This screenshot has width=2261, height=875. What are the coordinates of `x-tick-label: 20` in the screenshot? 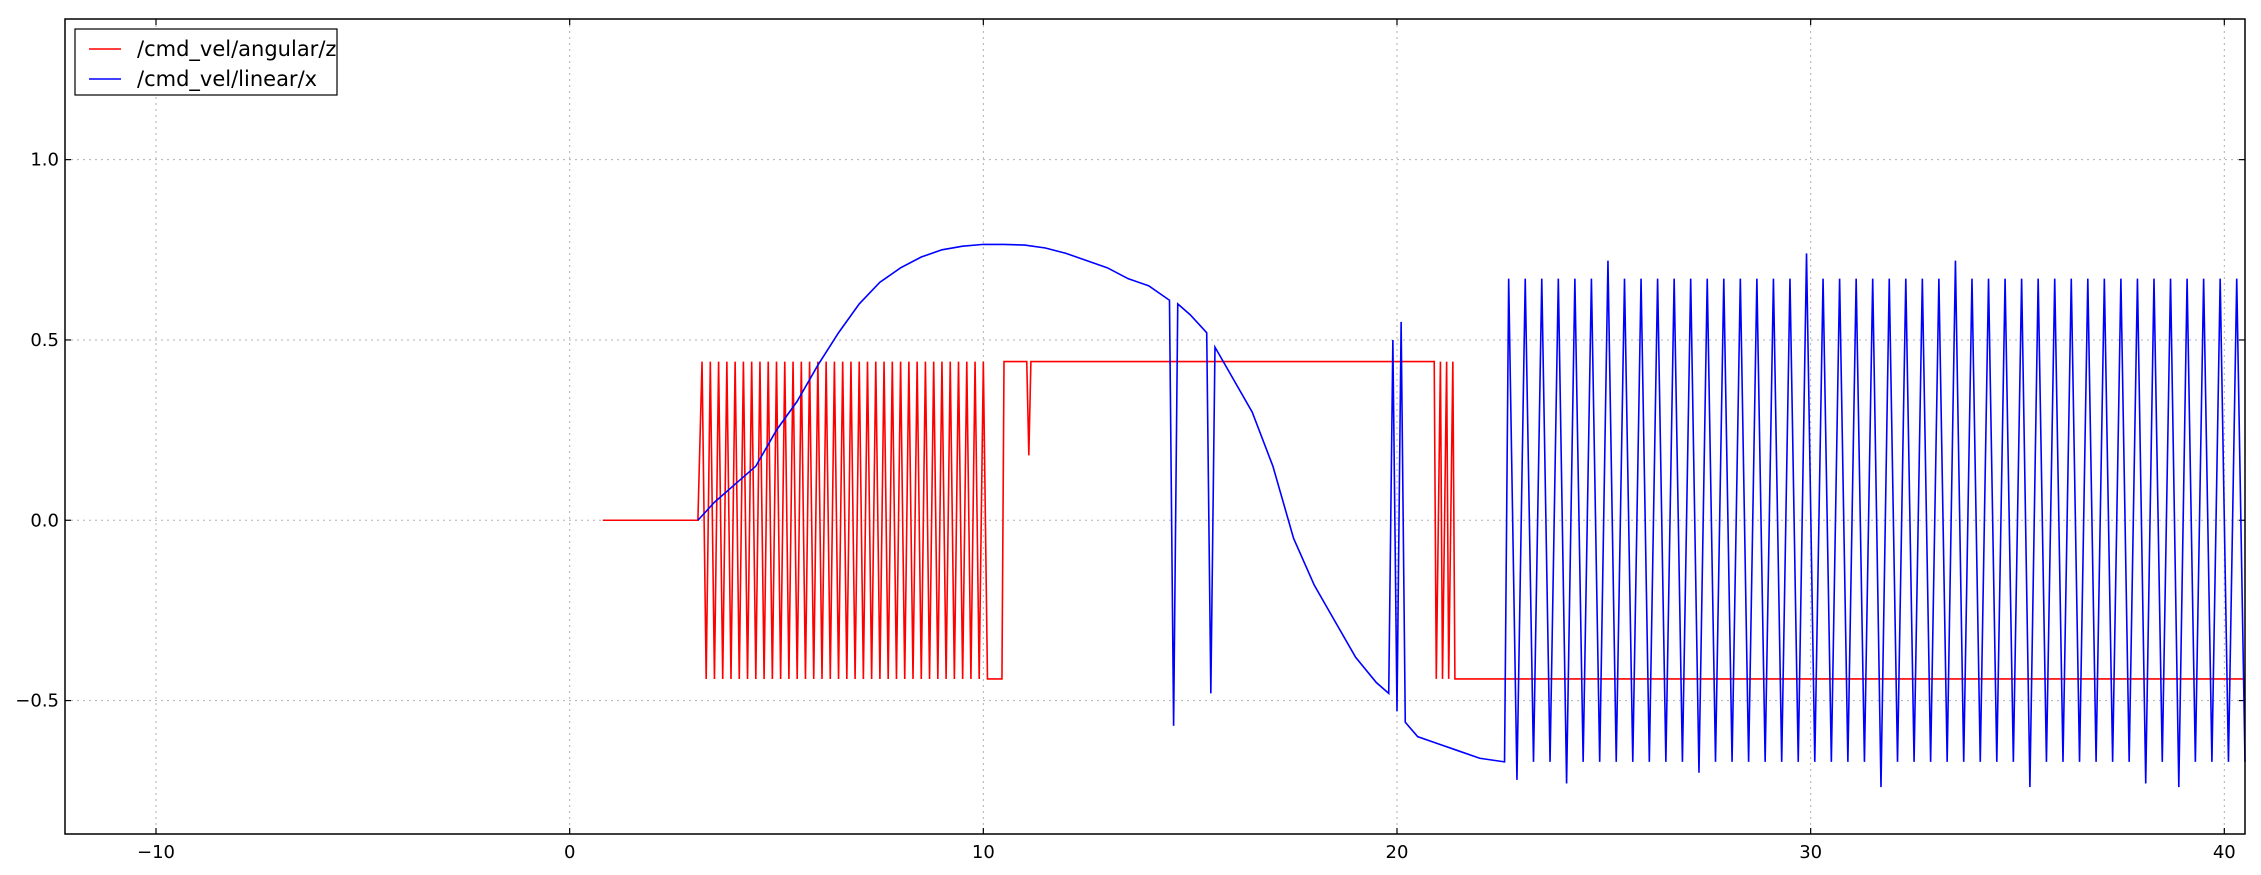 It's located at (1397, 852).